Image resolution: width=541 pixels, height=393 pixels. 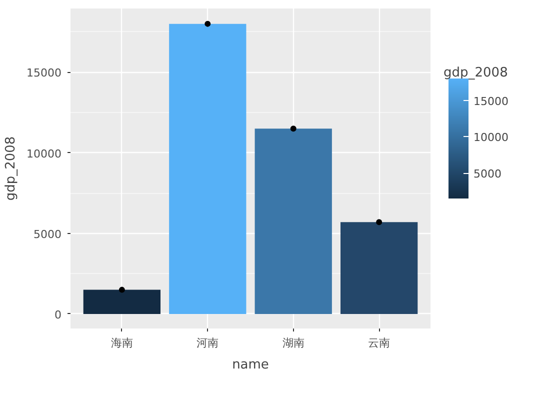 I want to click on color-bar-label: 15000, so click(x=491, y=101).